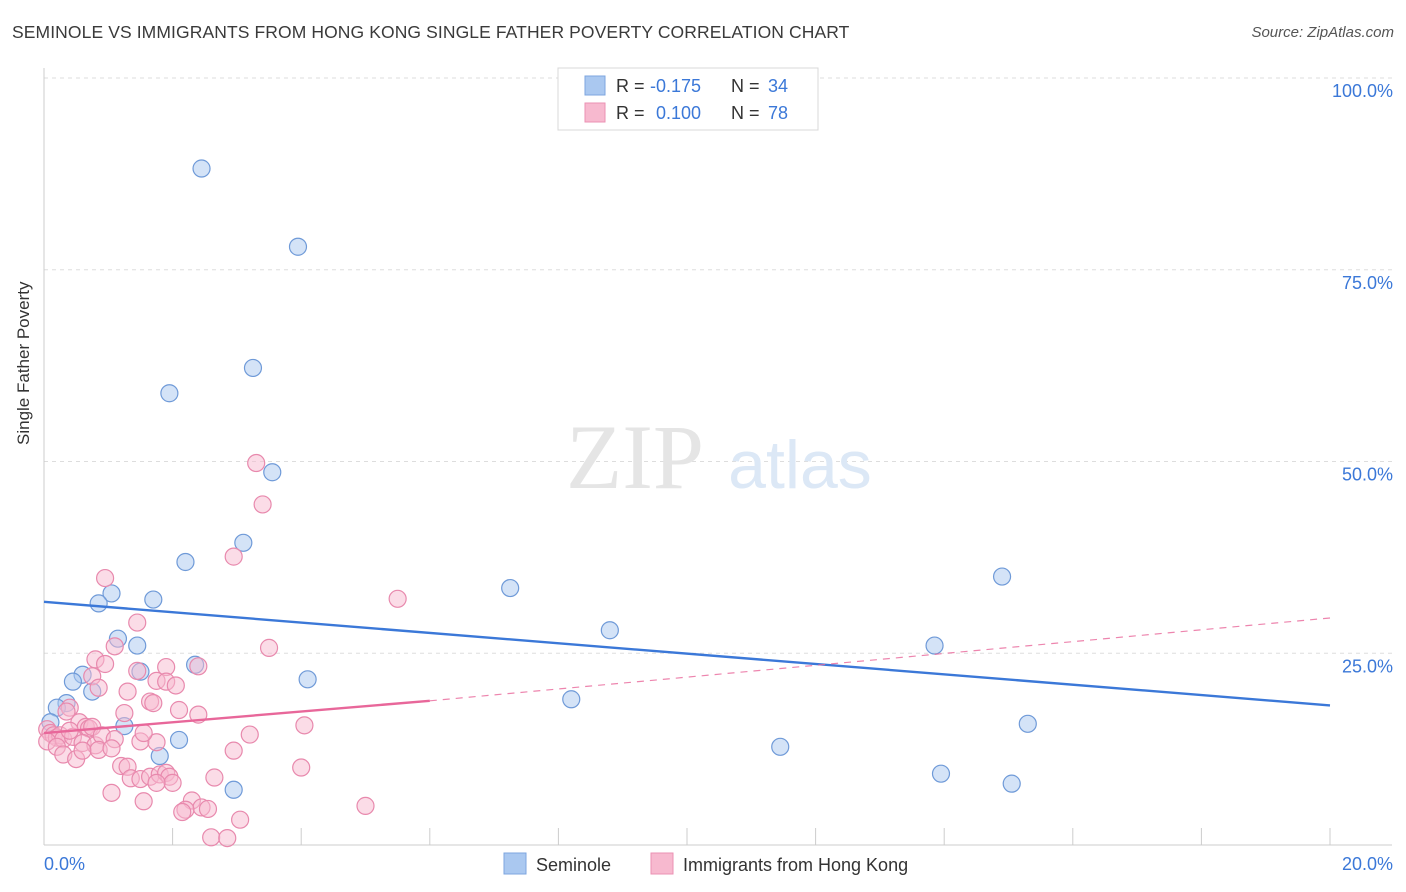  What do you see at coordinates (236, 717) in the screenshot?
I see `hong-kong-trend-line` at bounding box center [236, 717].